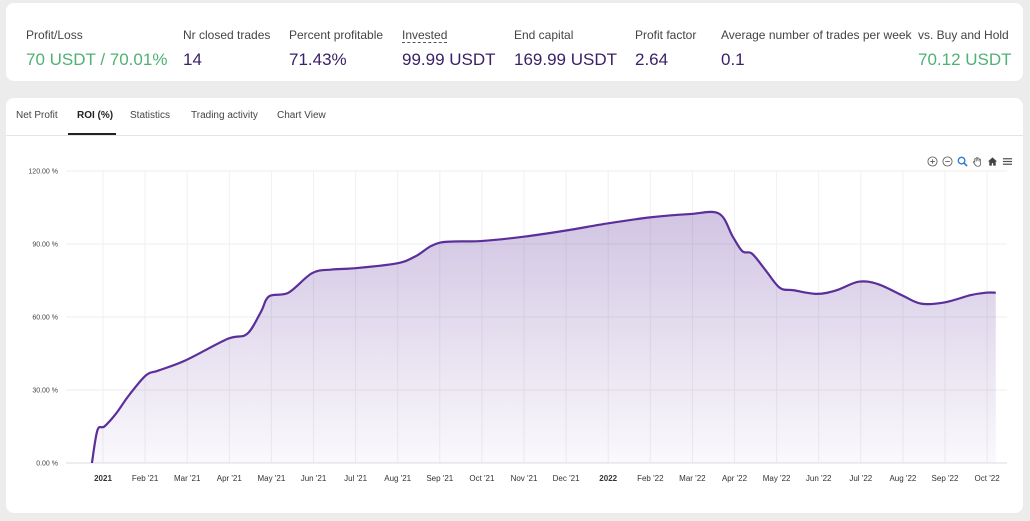 This screenshot has width=1030, height=521. I want to click on menu-icon, so click(1007, 161).